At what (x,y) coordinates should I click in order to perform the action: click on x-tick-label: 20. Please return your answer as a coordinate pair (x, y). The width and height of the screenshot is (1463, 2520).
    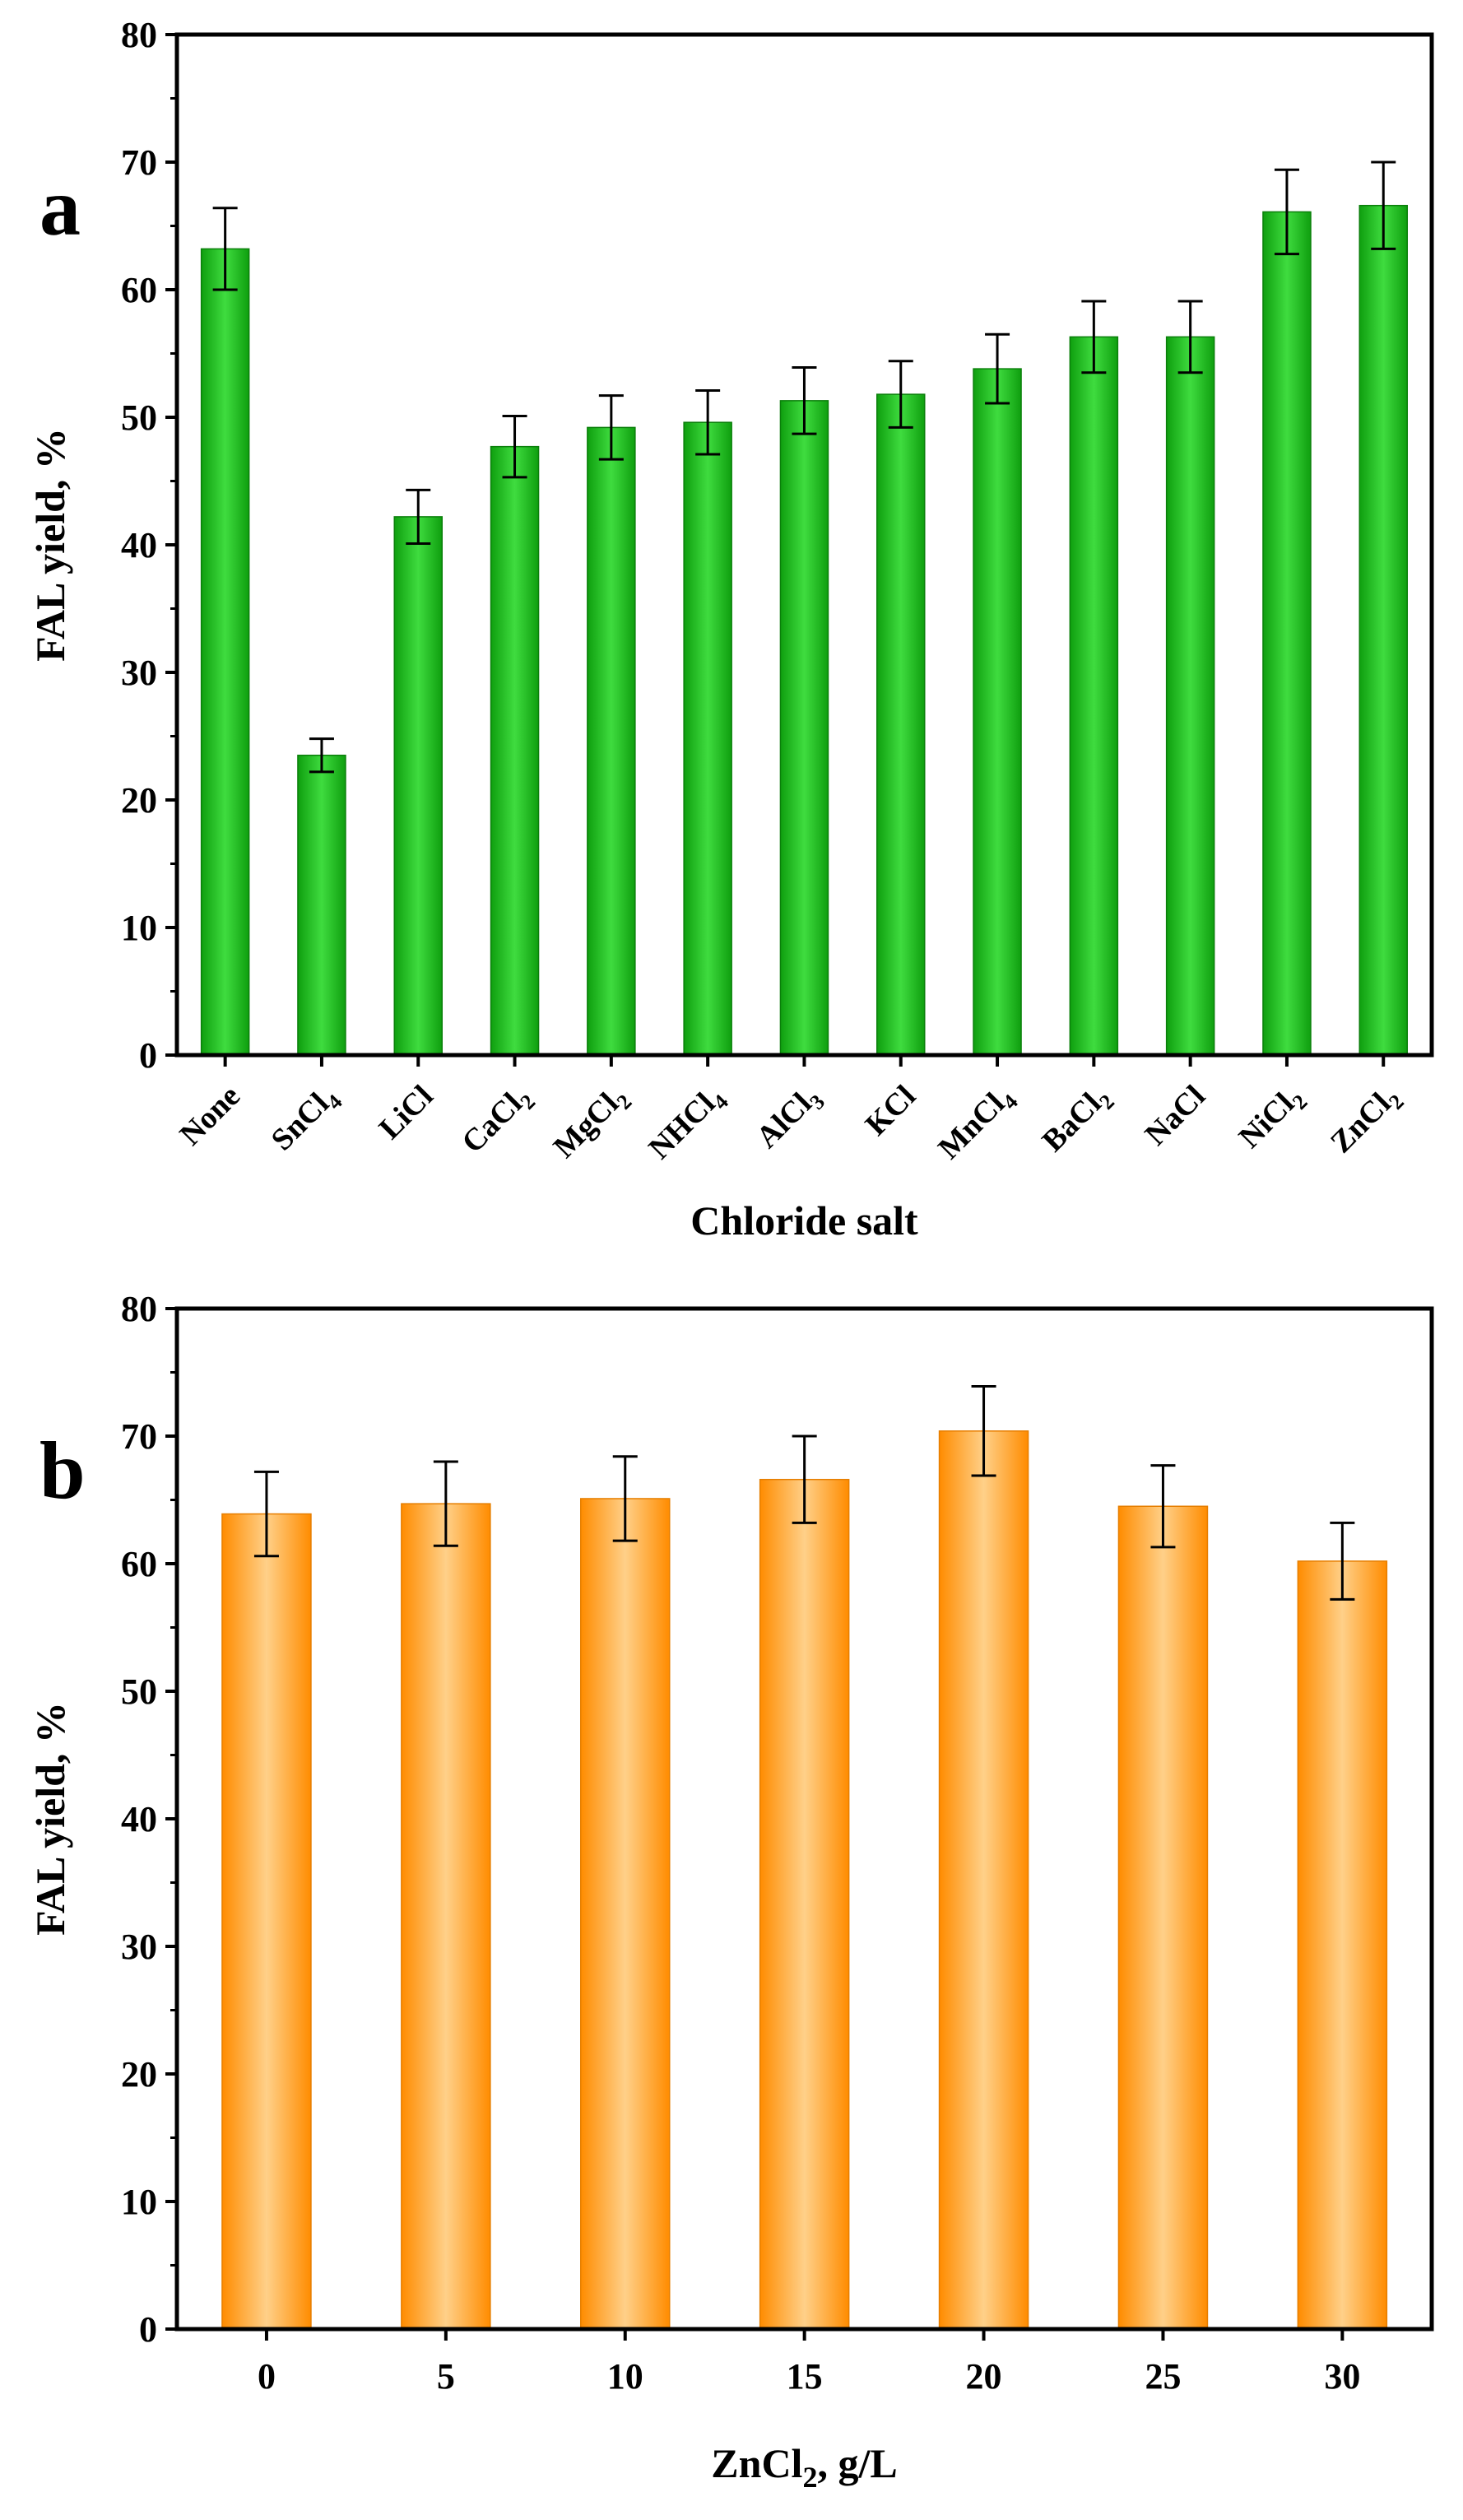
    Looking at the image, I should click on (984, 2376).